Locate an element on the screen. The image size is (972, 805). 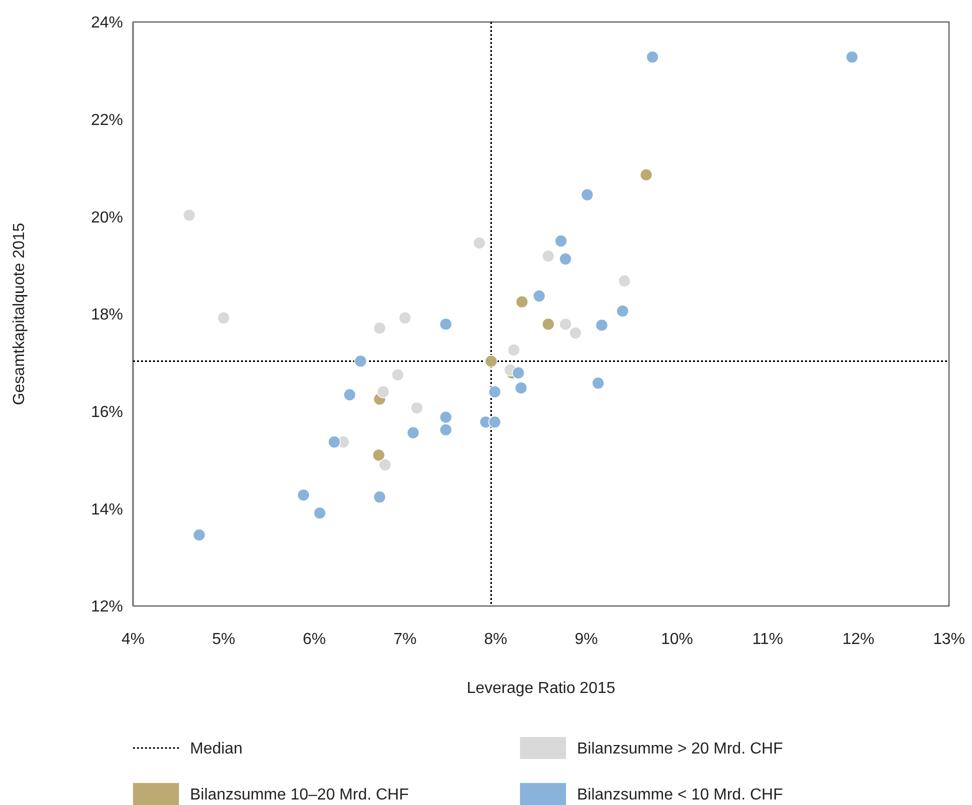
x-tick-label: 11% is located at coordinates (768, 639).